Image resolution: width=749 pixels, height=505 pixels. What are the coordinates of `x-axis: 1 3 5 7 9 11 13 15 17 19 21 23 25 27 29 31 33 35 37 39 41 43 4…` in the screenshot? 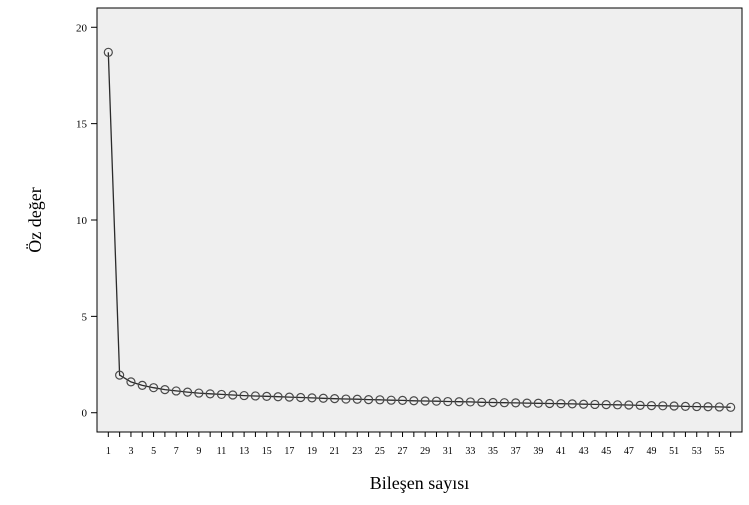 It's located at (419, 444).